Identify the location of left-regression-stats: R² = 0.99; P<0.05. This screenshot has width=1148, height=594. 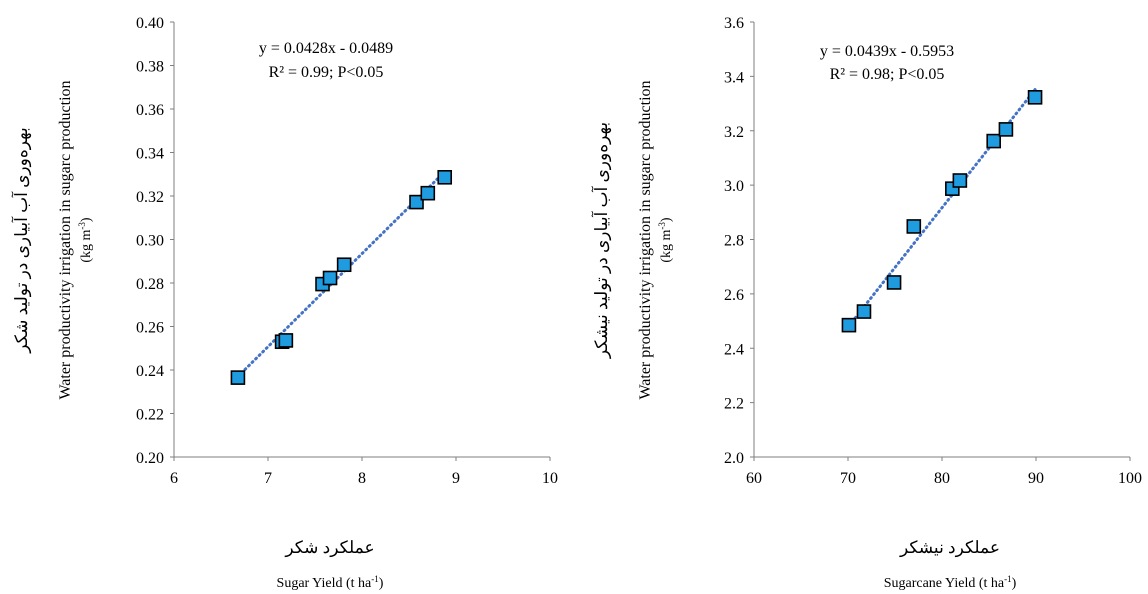
(326, 72).